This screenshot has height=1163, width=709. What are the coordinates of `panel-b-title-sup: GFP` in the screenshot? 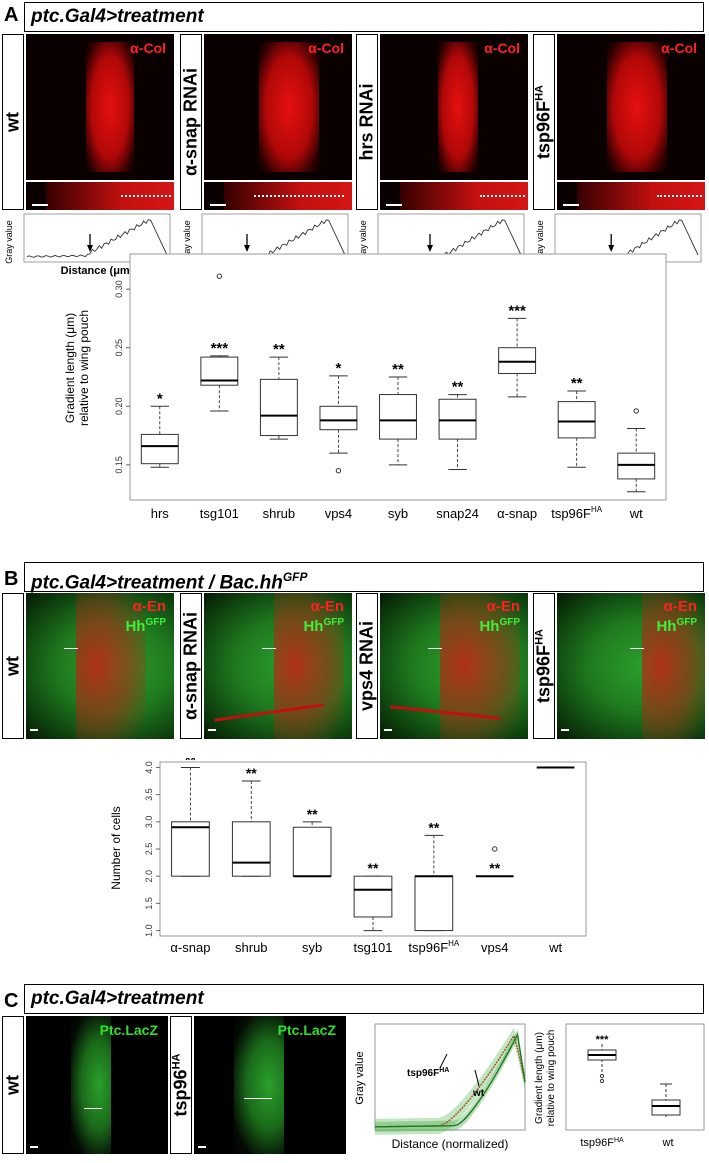 It's located at (295, 577).